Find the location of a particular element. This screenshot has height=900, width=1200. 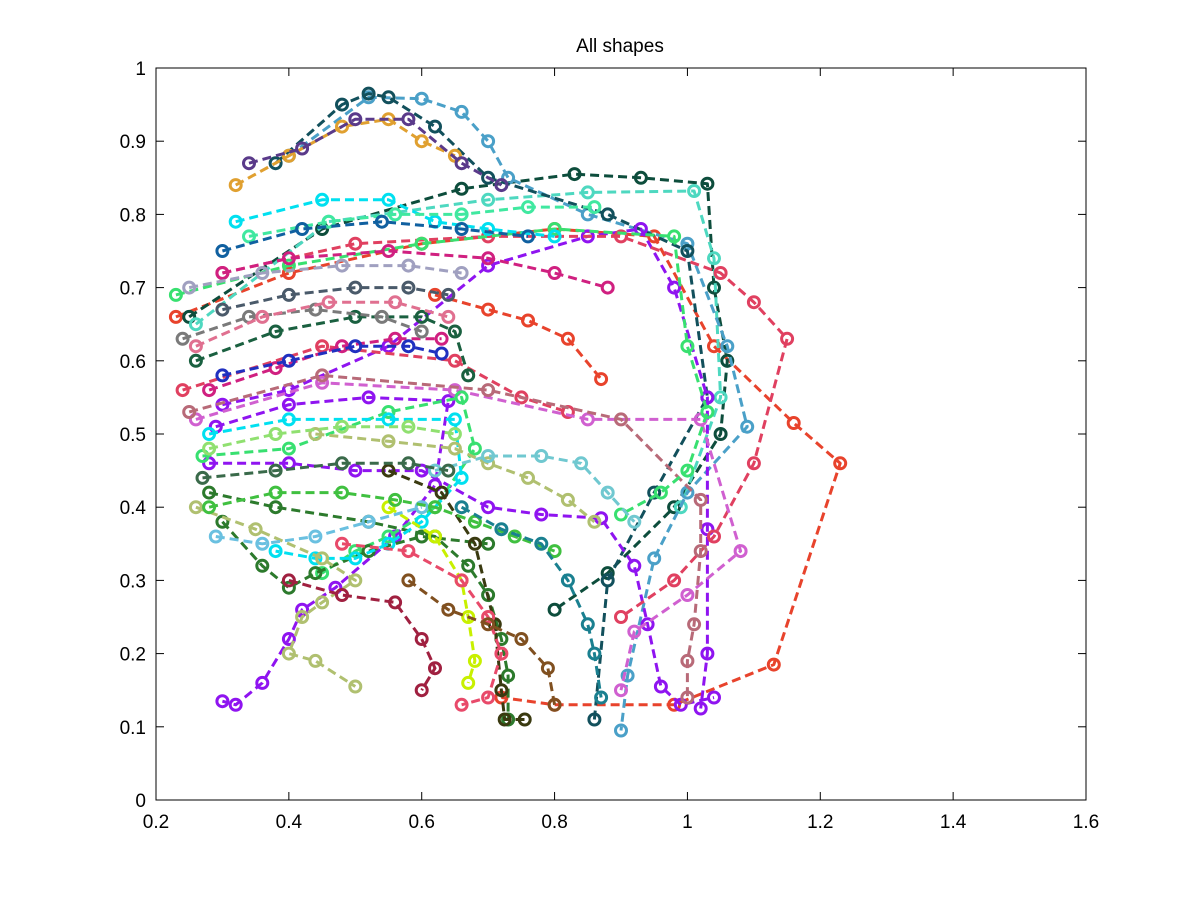

y-tick-label: 1 is located at coordinates (140, 69).